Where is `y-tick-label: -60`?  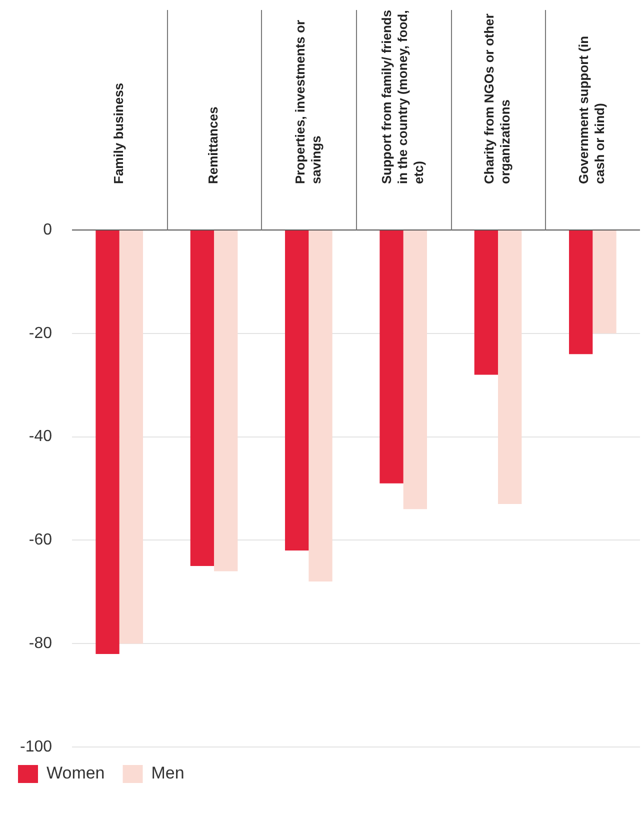 y-tick-label: -60 is located at coordinates (40, 540).